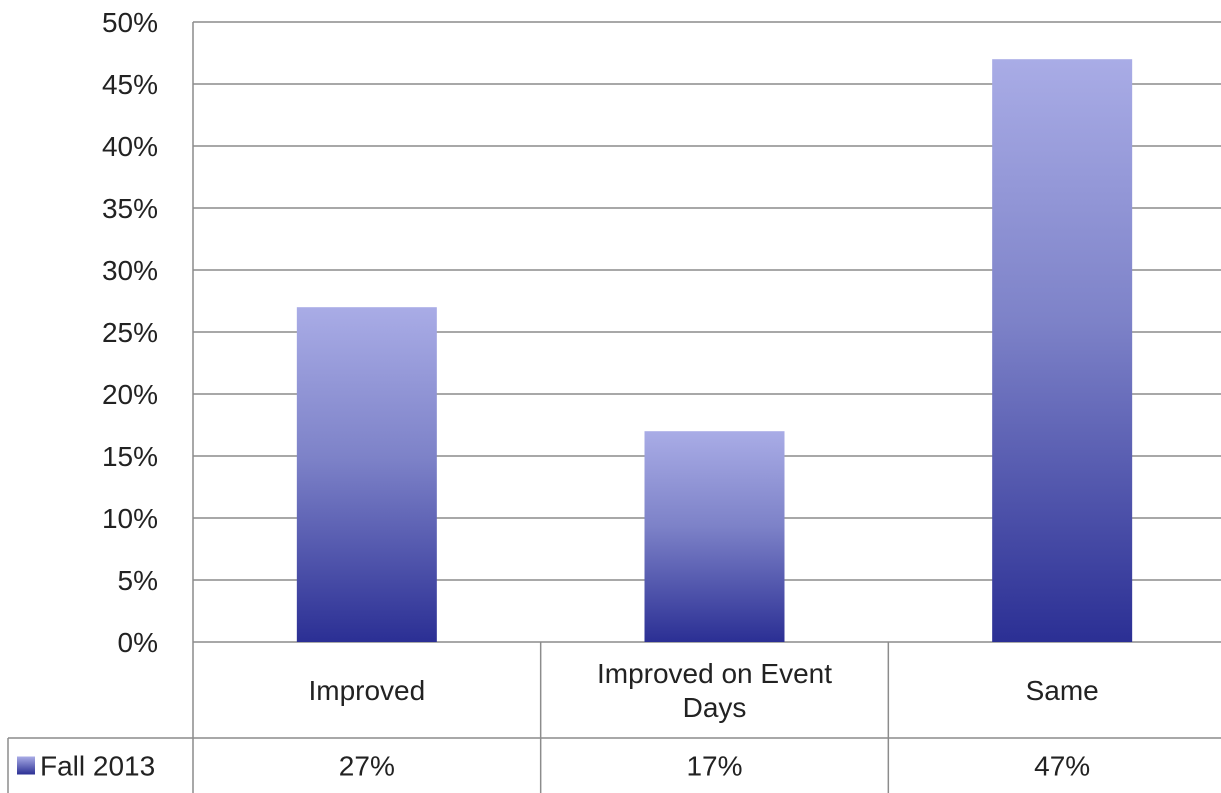  Describe the element at coordinates (367, 766) in the screenshot. I see `data-table-value: 27%` at that location.